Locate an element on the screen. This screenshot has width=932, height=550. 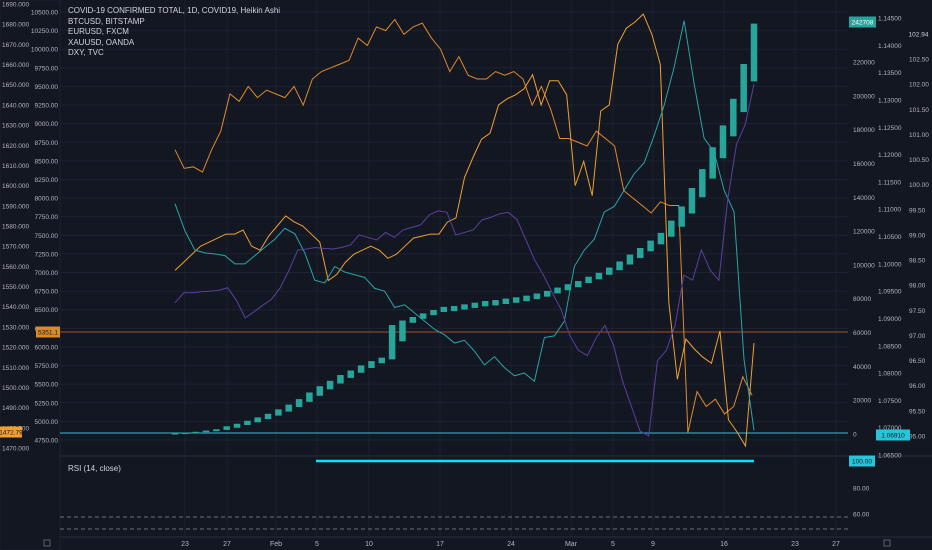
btc-tick-label: 8250.00 is located at coordinates (47, 180).